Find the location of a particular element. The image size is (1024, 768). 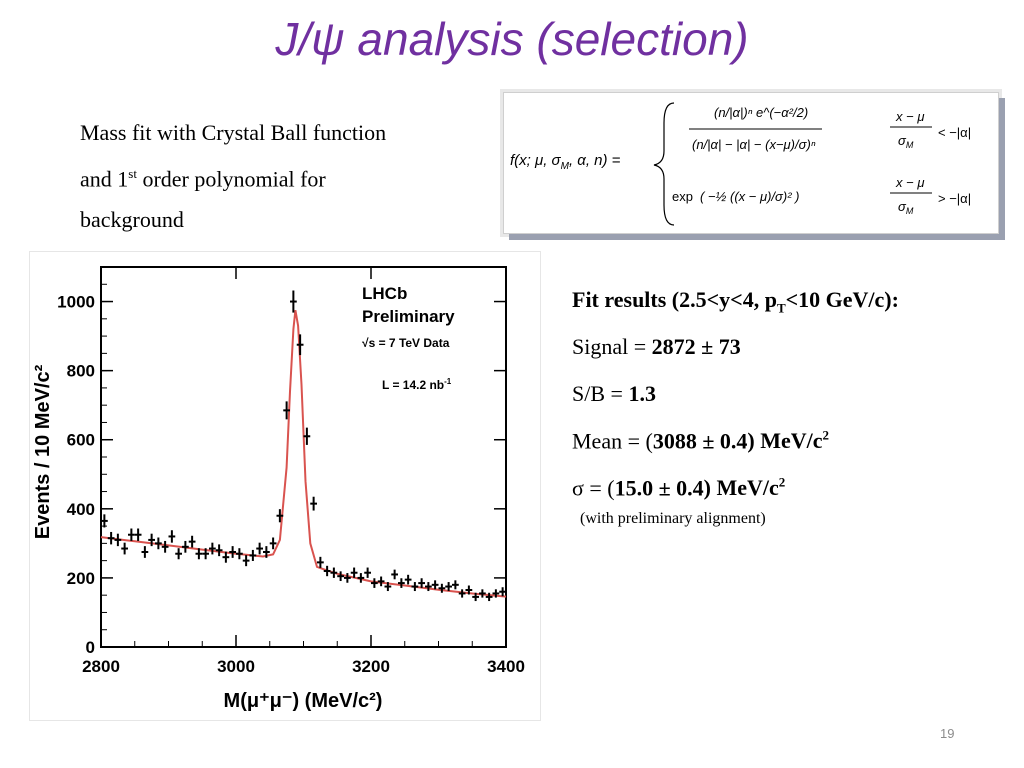

formula-brace is located at coordinates (664, 164).